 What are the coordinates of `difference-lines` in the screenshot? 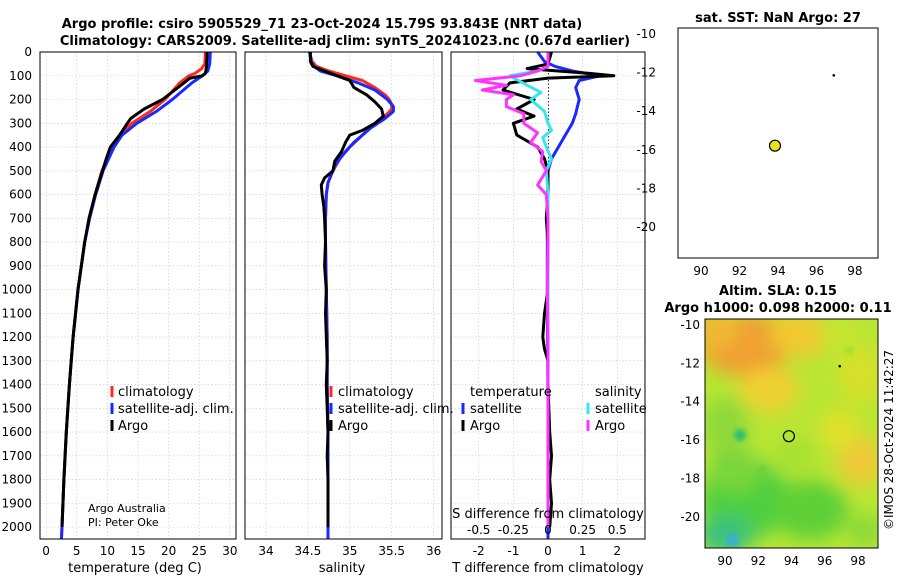 It's located at (544, 295).